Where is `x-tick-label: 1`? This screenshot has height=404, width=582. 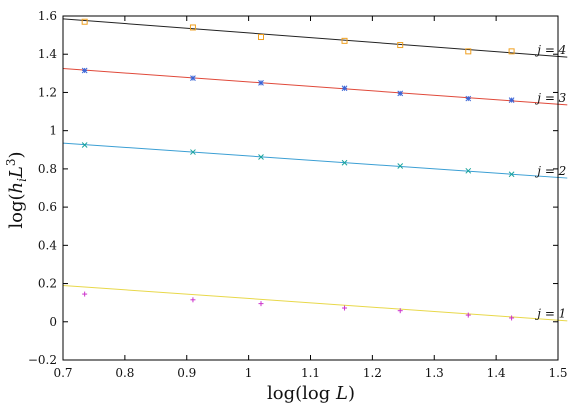
x-tick-label: 1 is located at coordinates (249, 373).